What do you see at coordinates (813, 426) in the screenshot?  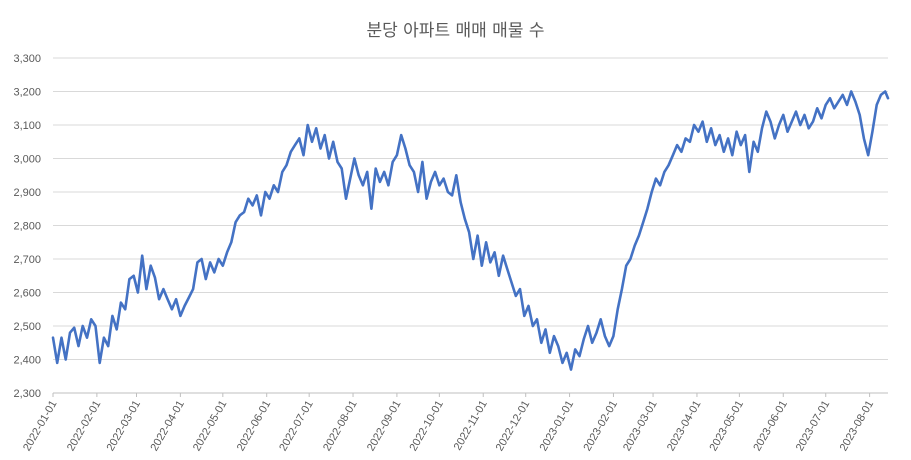 I see `x-tick-label: 2023-07-01` at bounding box center [813, 426].